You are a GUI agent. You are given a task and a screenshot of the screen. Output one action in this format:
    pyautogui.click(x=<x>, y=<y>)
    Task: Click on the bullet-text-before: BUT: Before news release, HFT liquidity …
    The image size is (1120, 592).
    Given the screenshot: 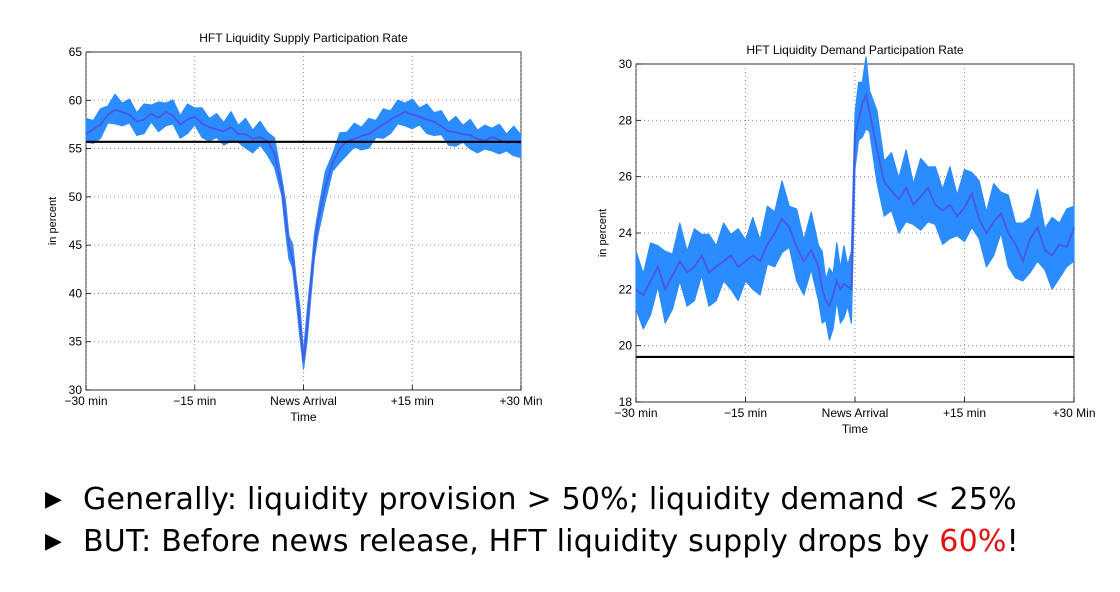 What is the action you would take?
    pyautogui.click(x=511, y=541)
    